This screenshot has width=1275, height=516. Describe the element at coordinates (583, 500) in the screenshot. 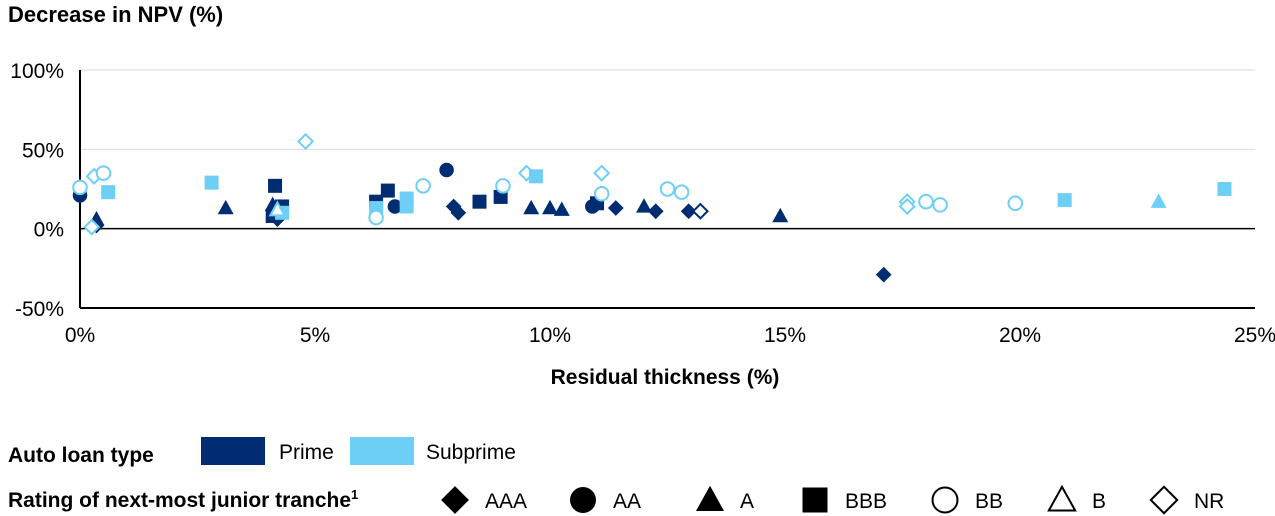

I see `legend-marker-aa` at that location.